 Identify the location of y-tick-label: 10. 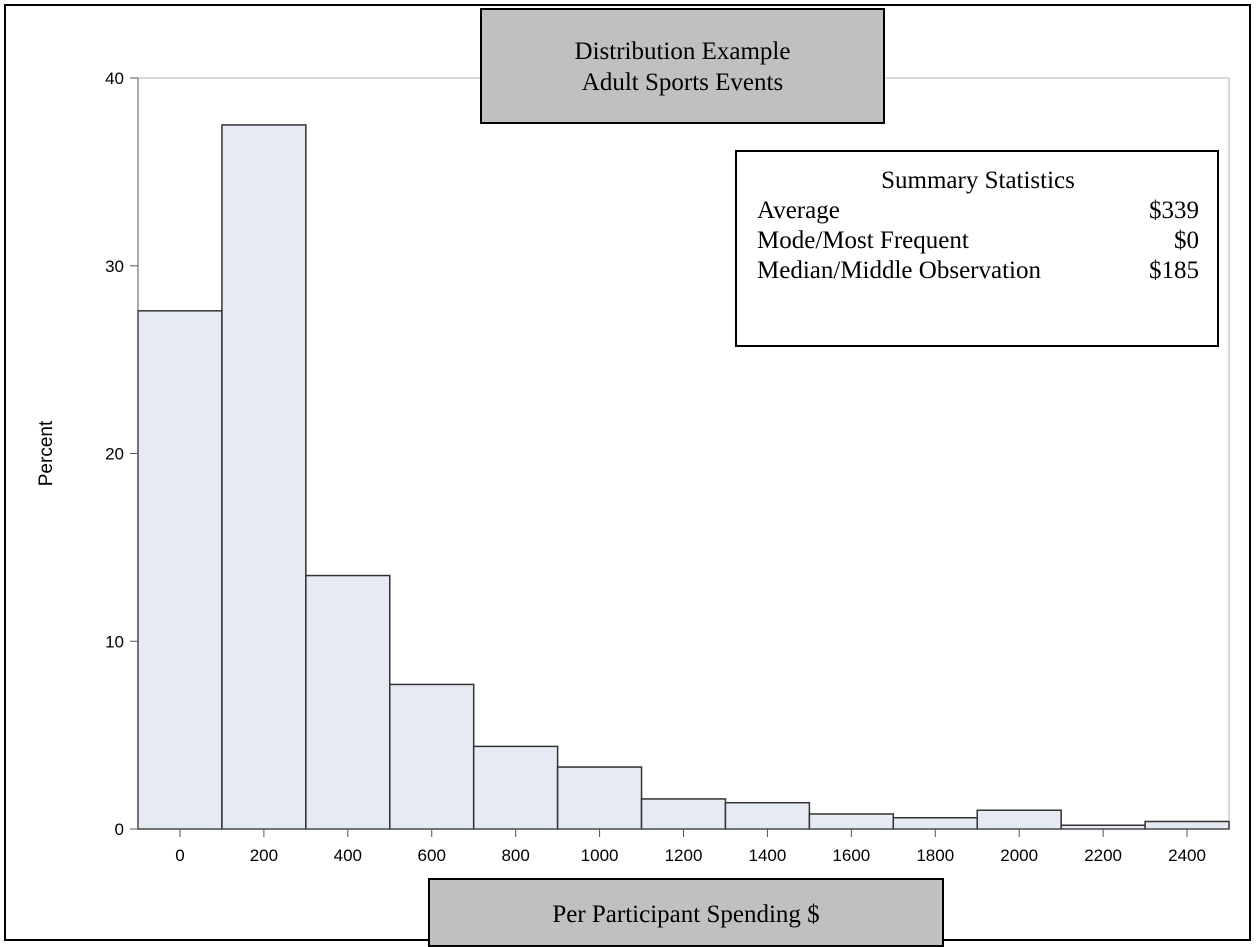
(114, 641).